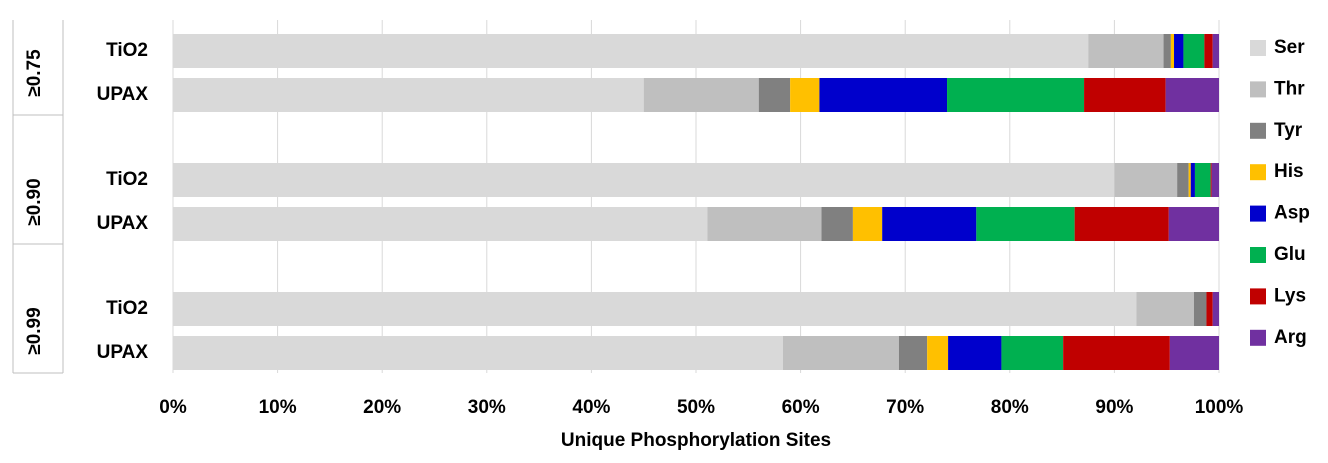 Image resolution: width=1328 pixels, height=463 pixels. Describe the element at coordinates (487, 407) in the screenshot. I see `x-tick-label: 30%` at that location.